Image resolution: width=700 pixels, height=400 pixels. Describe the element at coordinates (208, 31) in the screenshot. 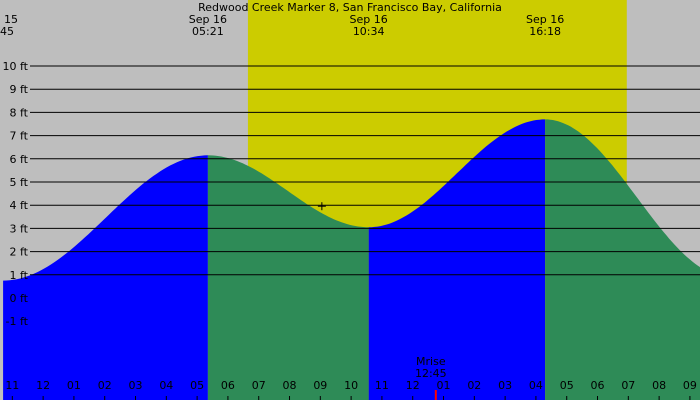

I see `tide-event-time: 05:21` at that location.